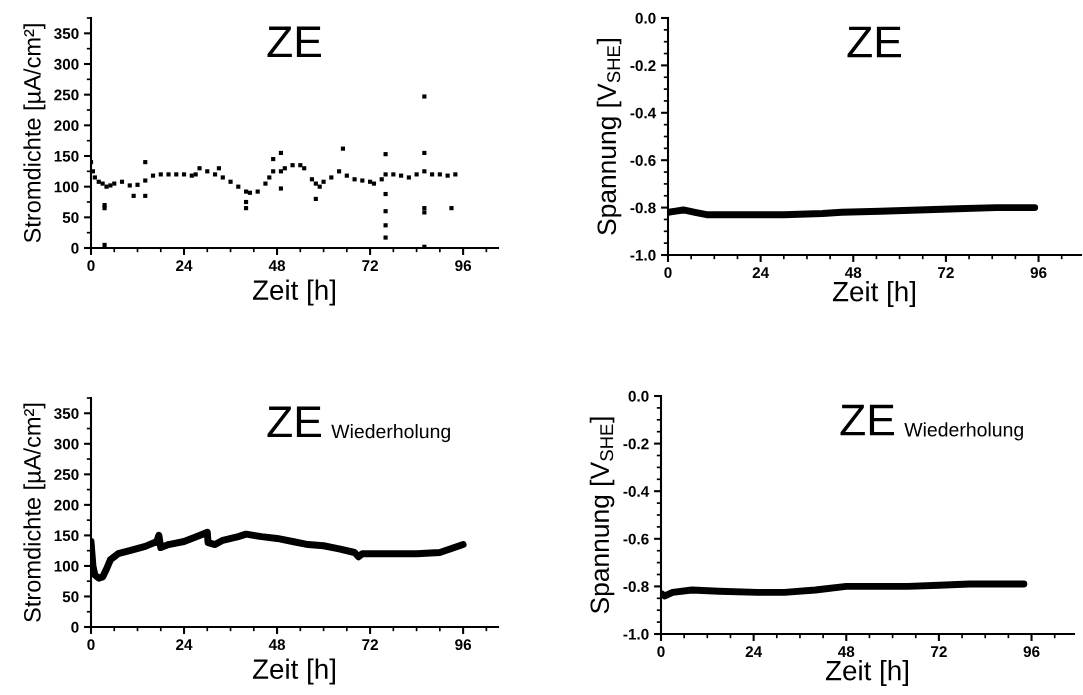  I want to click on y-tick-label: -1.0, so click(643, 255).